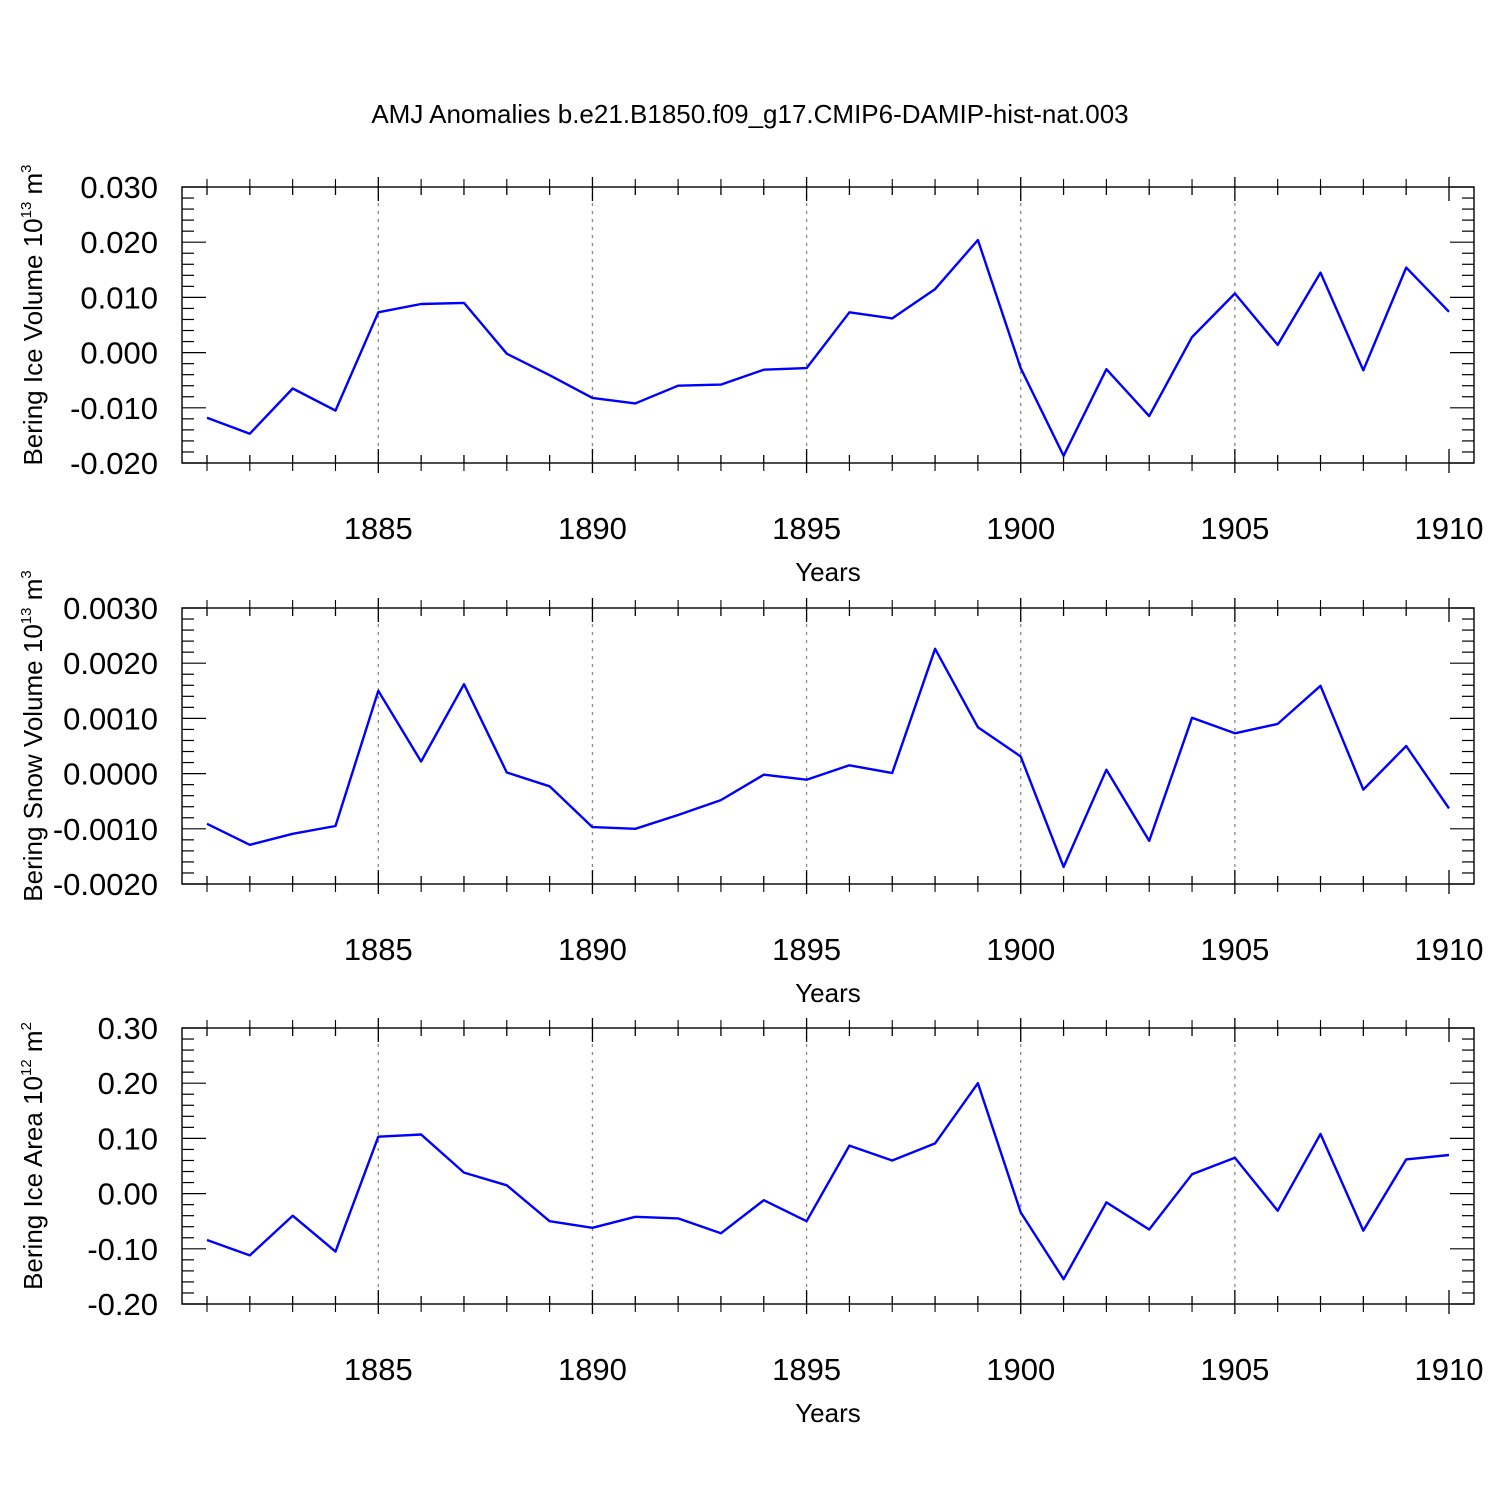 The width and height of the screenshot is (1500, 1500). Describe the element at coordinates (33, 1156) in the screenshot. I see `y-axis-label: Bering Ice Area 1012 m2` at that location.